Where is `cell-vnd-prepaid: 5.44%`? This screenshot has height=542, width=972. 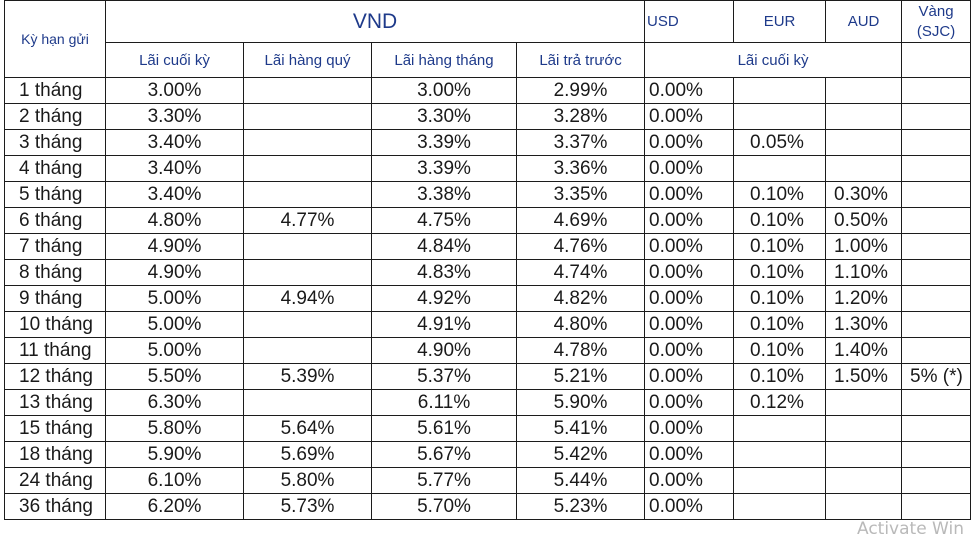
cell-vnd-prepaid: 5.44% is located at coordinates (580, 480).